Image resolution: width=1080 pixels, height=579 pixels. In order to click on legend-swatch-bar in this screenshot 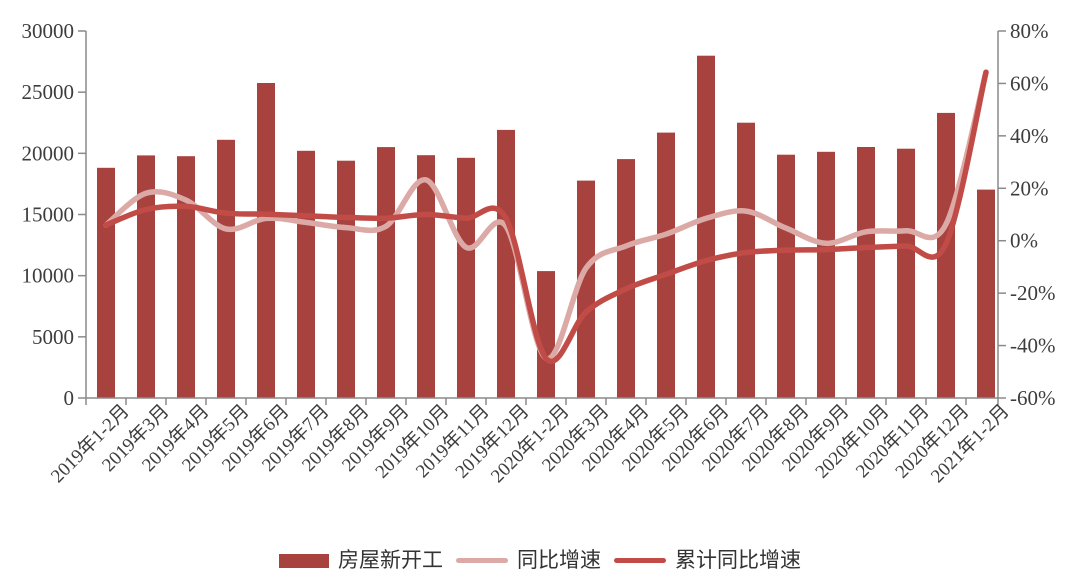, I will do `click(304, 560)`.